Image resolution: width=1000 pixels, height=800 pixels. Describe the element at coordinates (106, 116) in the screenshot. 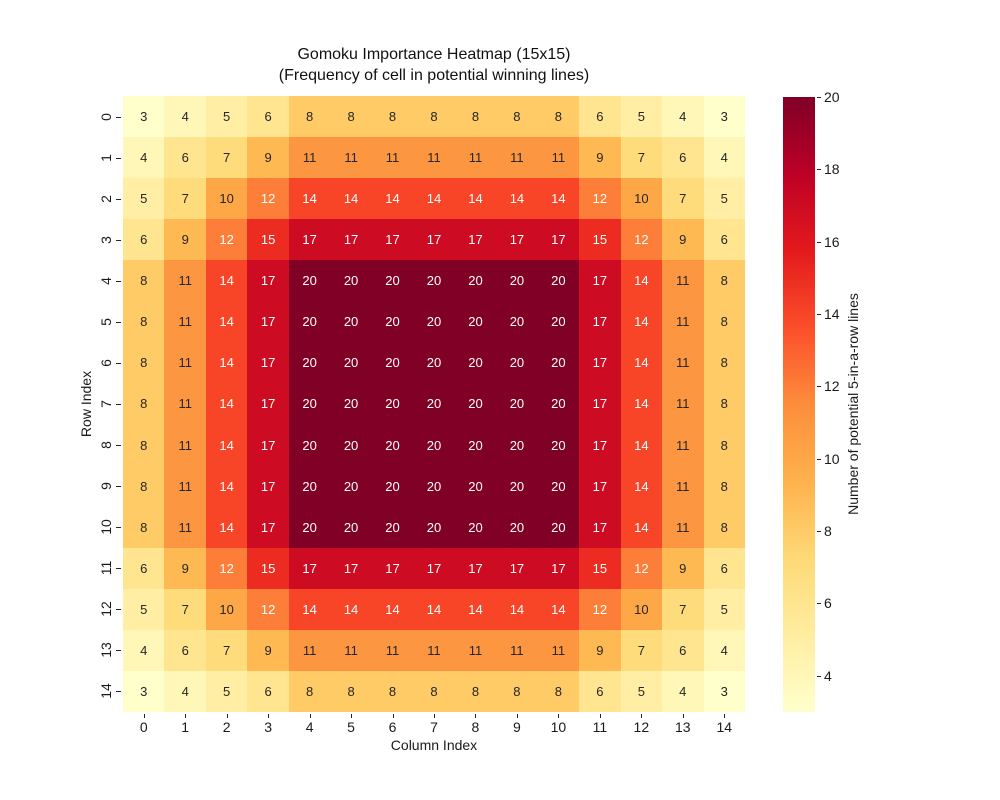

I see `y-tick-label: 0` at that location.